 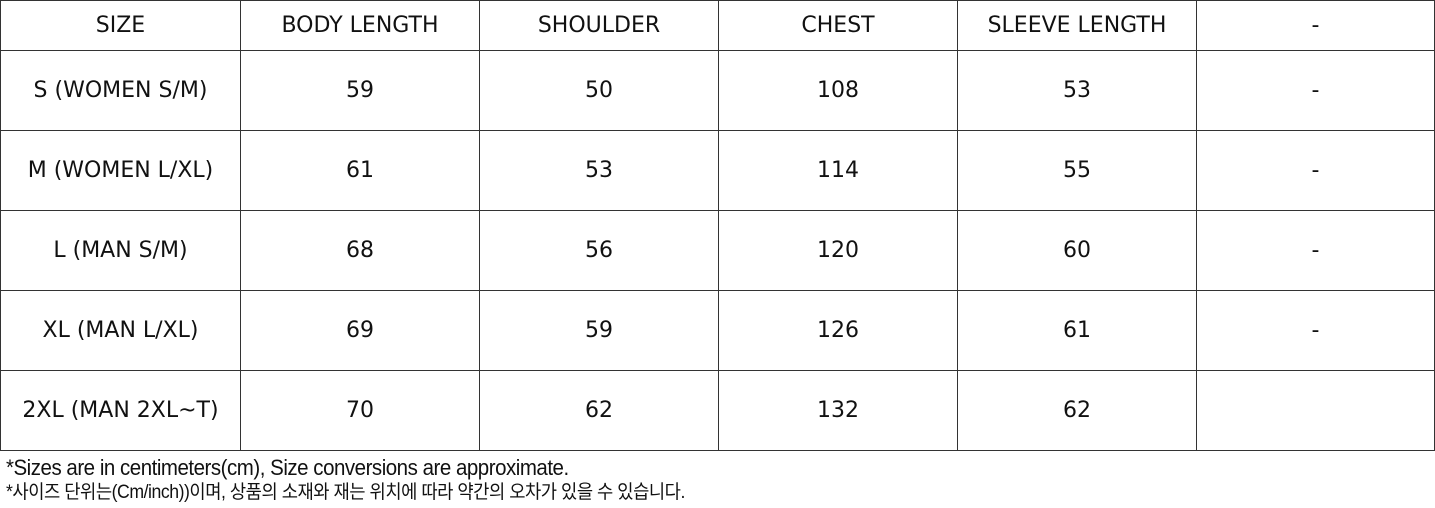 What do you see at coordinates (838, 410) in the screenshot?
I see `measurement-cell: 132` at bounding box center [838, 410].